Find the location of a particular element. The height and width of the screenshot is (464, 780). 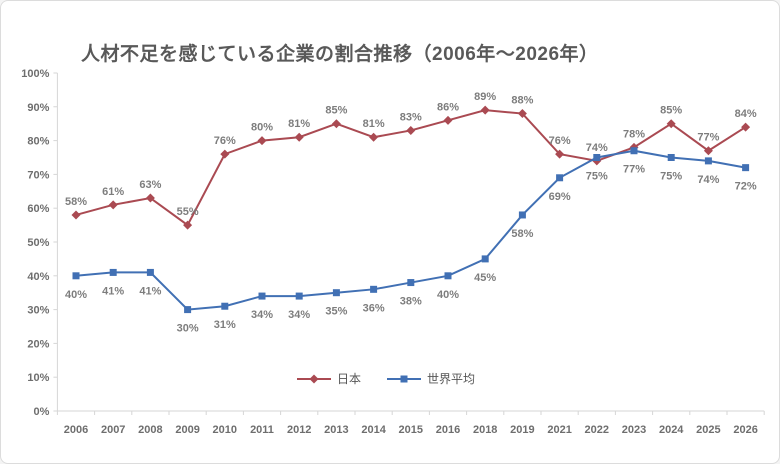

y-axis-tick-label: 100% is located at coordinates (35, 74).